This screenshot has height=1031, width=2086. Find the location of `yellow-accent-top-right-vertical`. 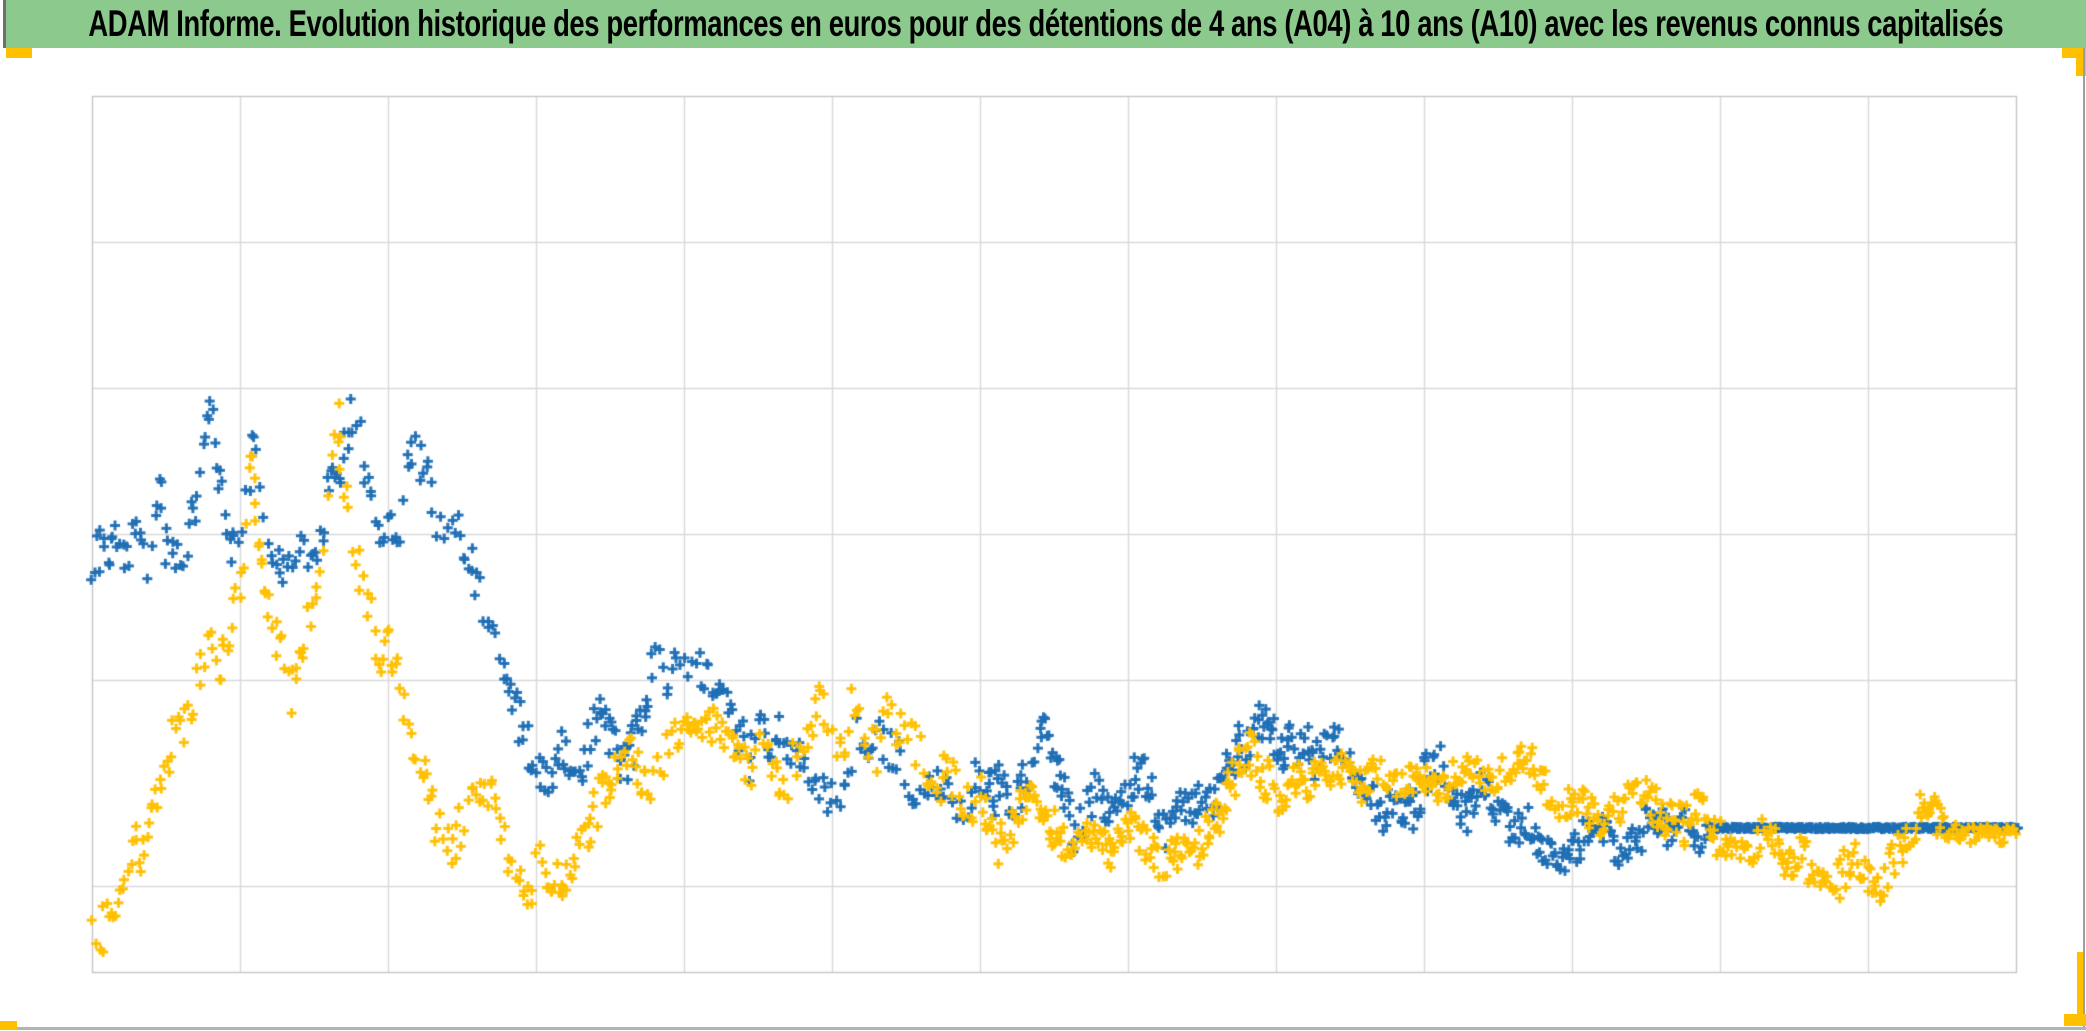

yellow-accent-top-right-vertical is located at coordinates (2081, 62).